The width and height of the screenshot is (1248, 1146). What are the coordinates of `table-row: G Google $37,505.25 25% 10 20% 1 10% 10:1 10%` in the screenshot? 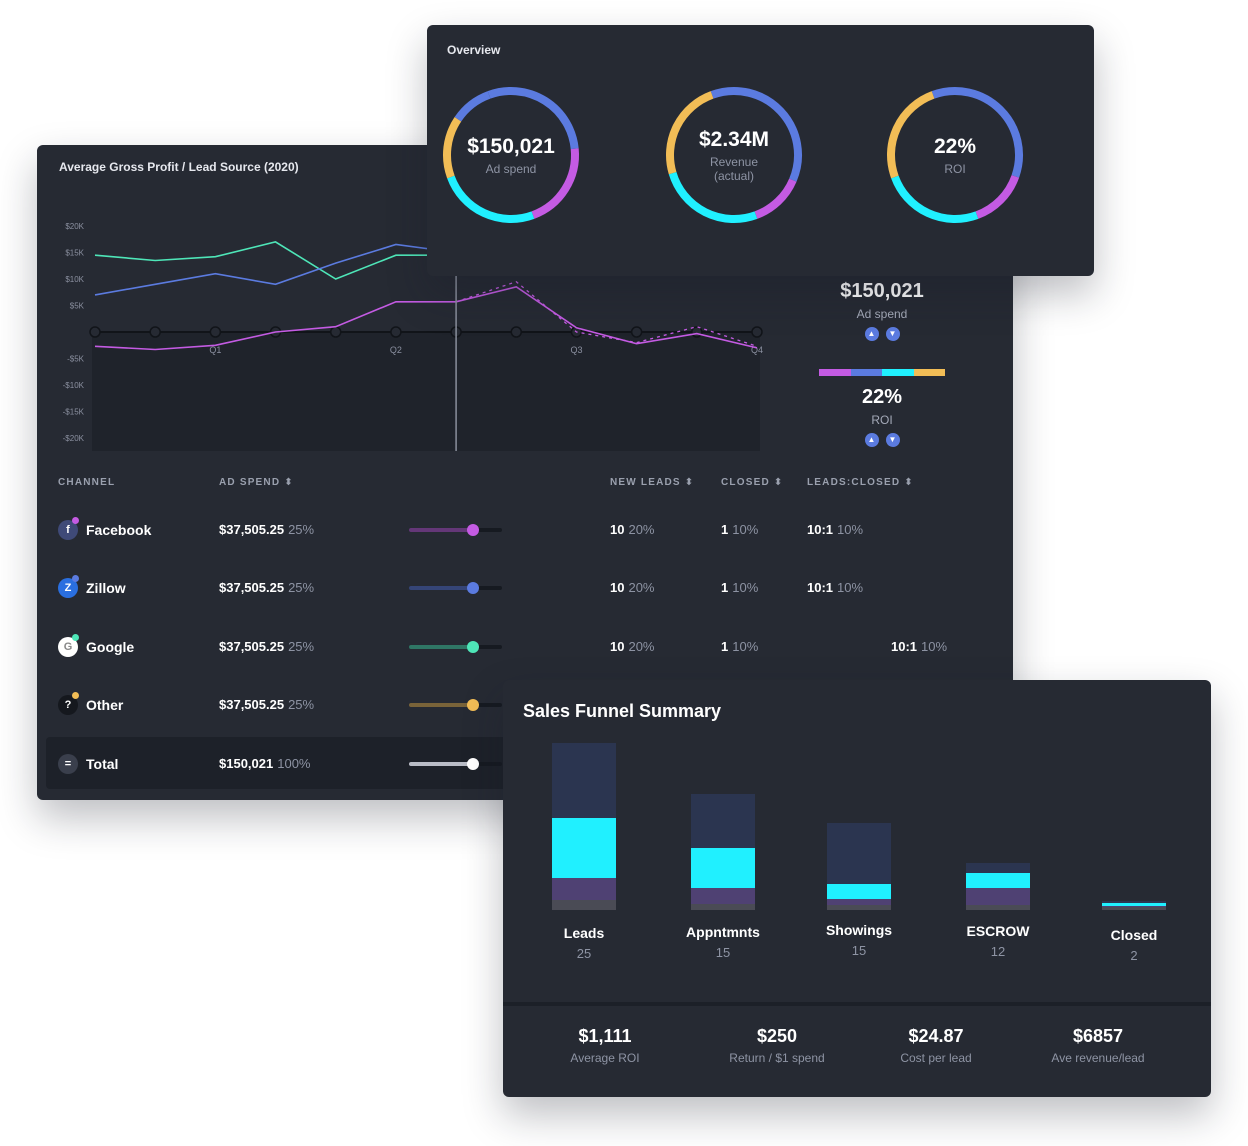 It's located at (525, 646).